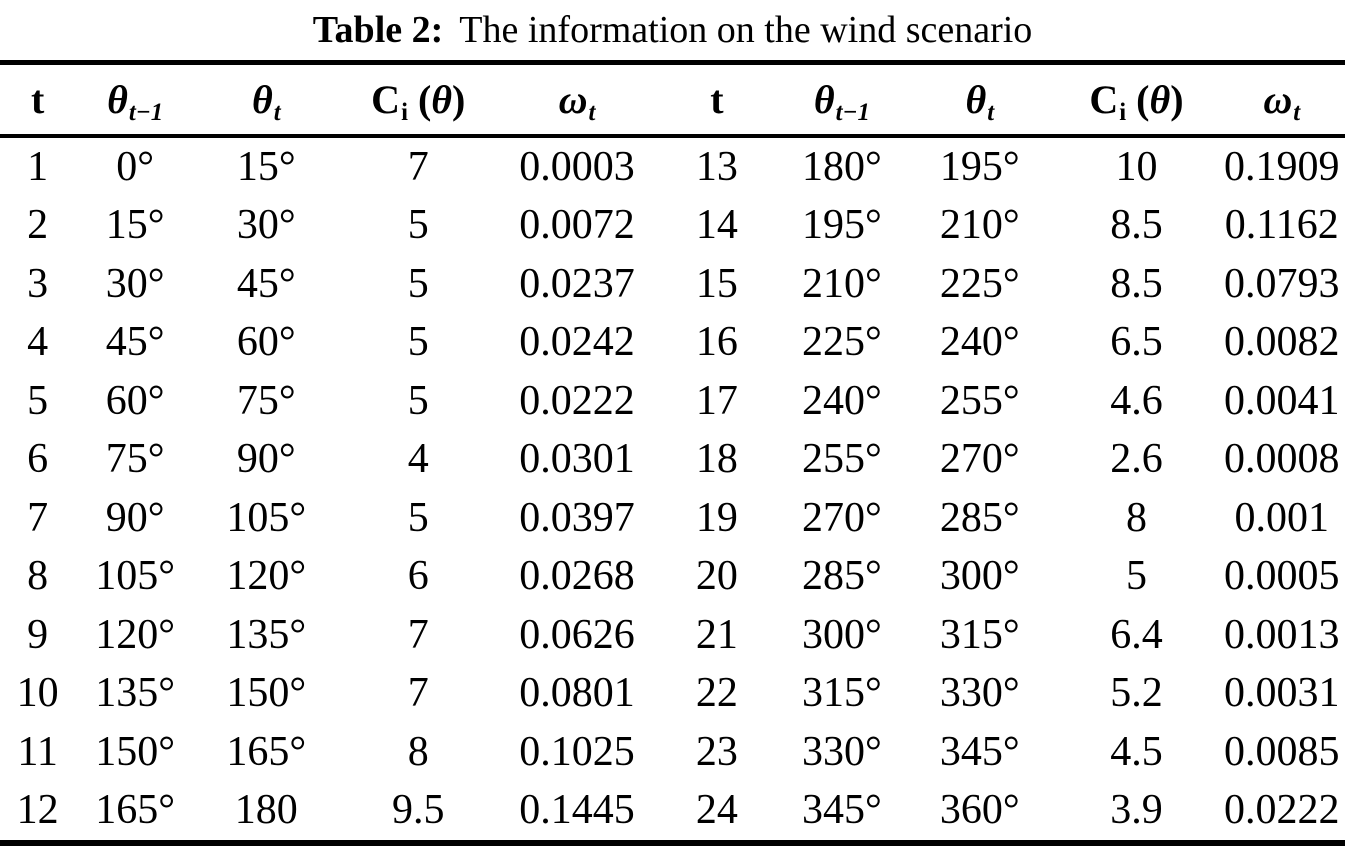 The width and height of the screenshot is (1345, 854). I want to click on table-cell: 0.0003, so click(577, 166).